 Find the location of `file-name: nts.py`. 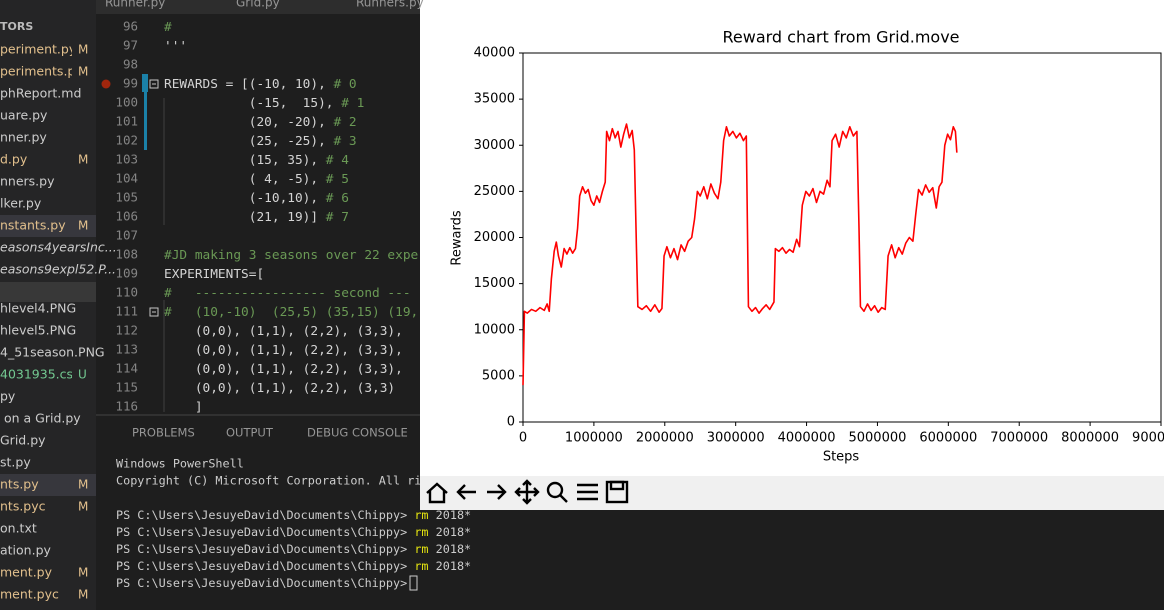

file-name: nts.py is located at coordinates (19, 484).